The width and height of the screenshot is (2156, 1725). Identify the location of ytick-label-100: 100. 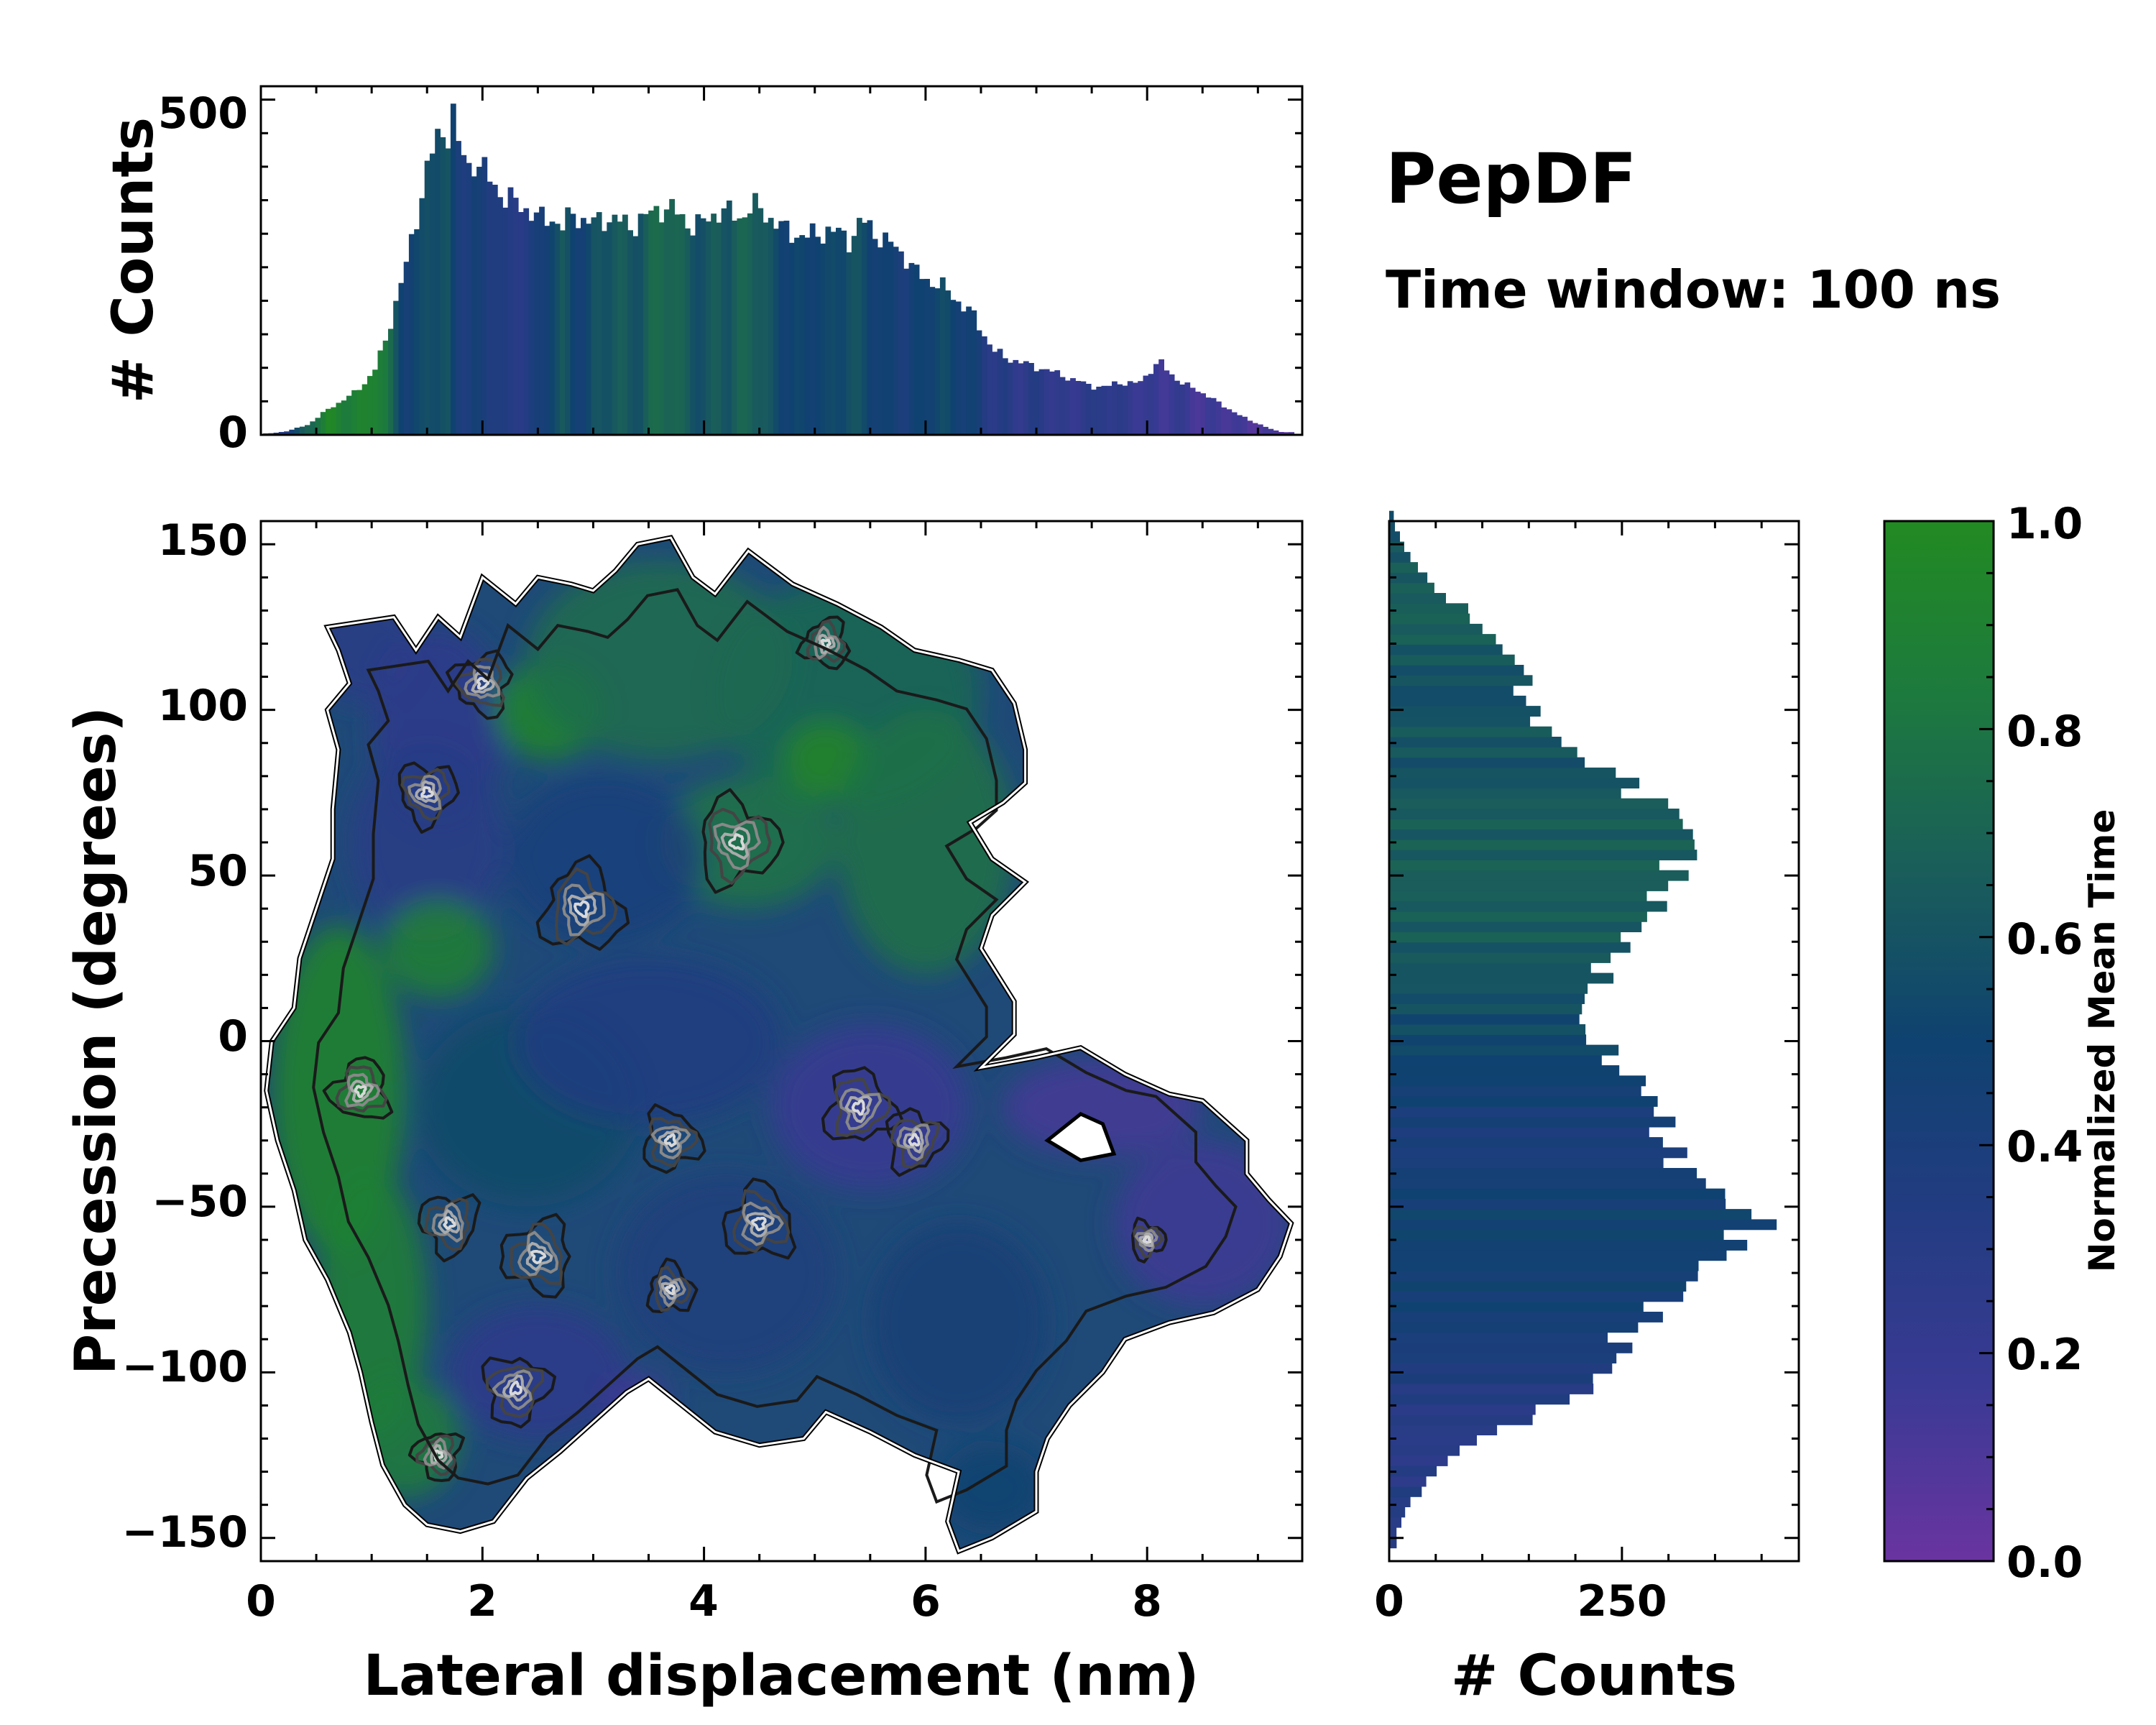
(203, 706).